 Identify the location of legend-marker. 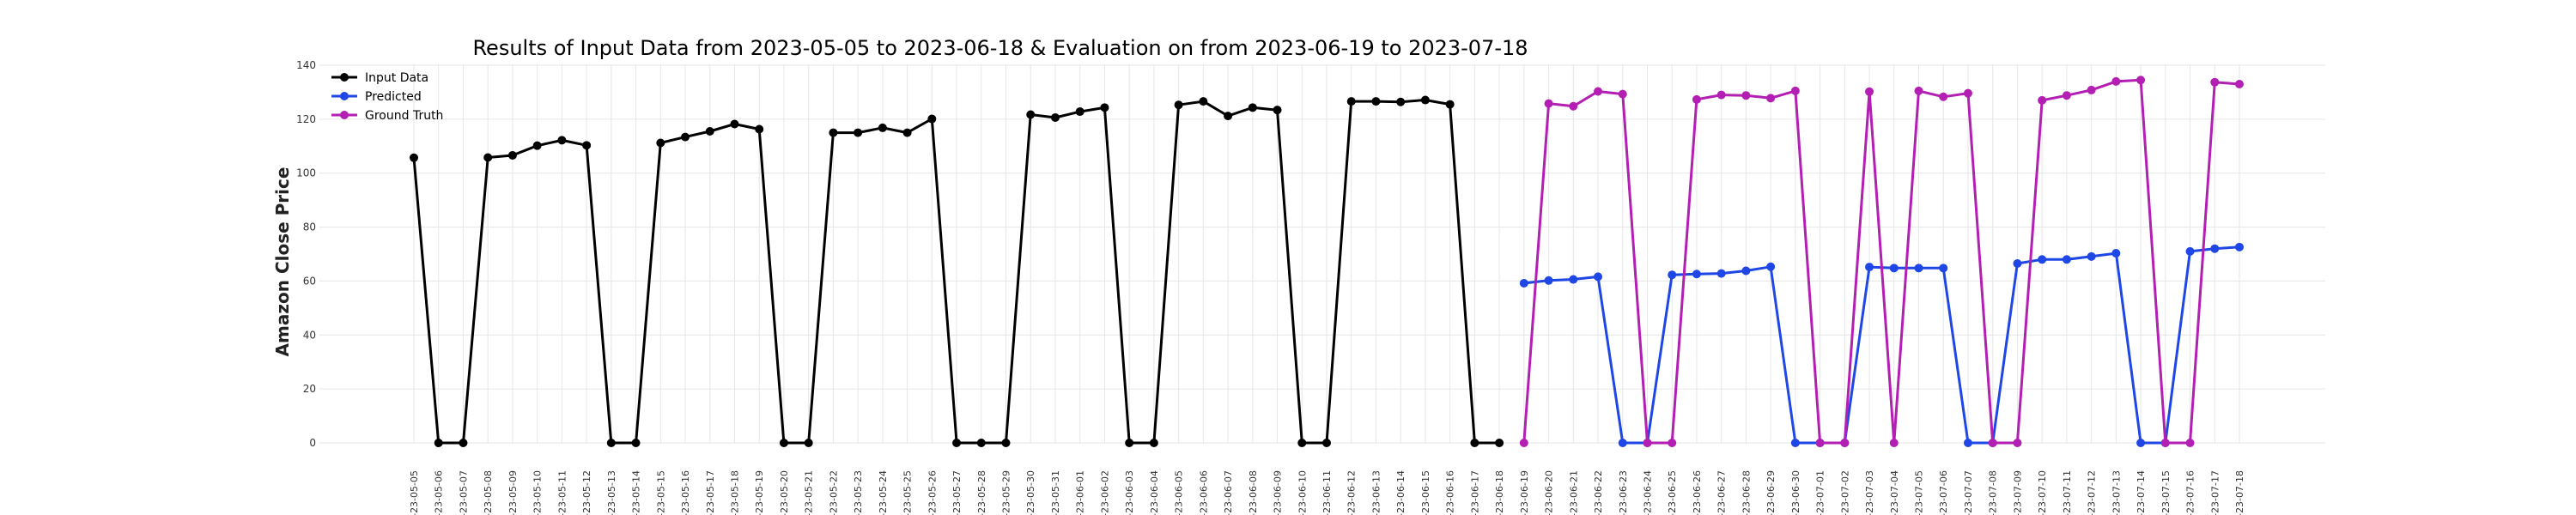
(345, 115).